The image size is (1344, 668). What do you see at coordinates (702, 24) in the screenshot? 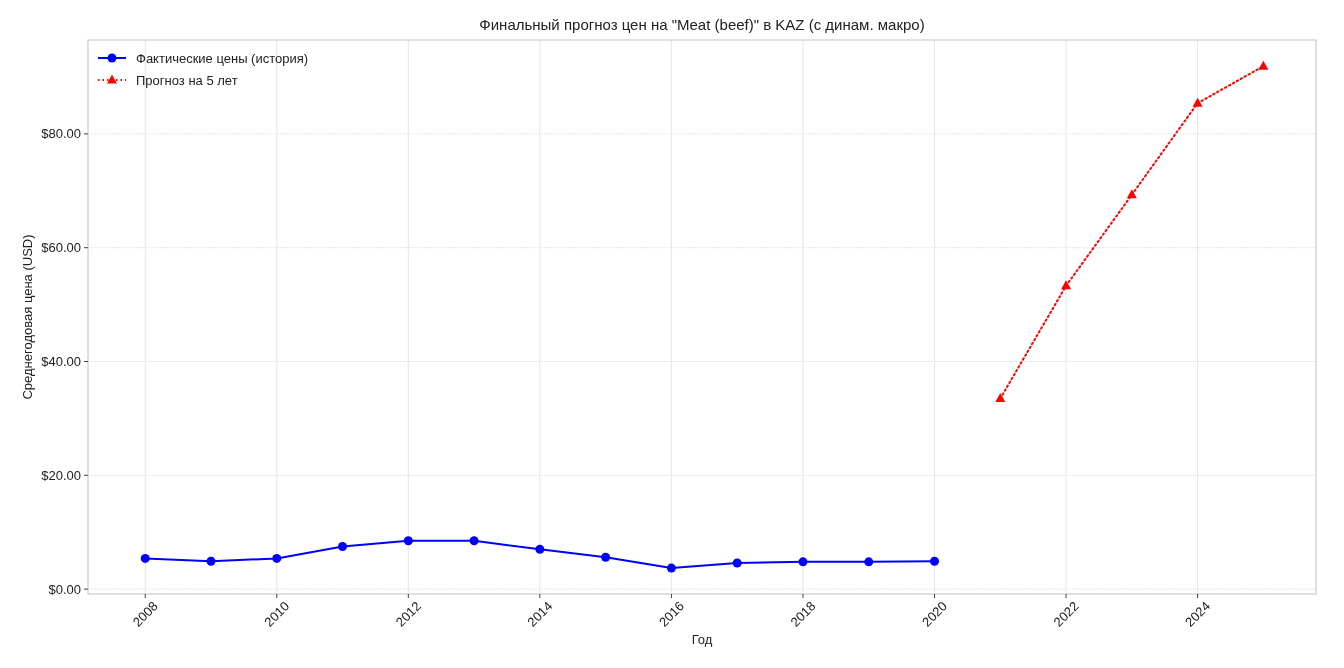
I see `chart-title: Финальный прогноз цен на "Meat (beef)" в KAZ (с динам. макро)` at bounding box center [702, 24].